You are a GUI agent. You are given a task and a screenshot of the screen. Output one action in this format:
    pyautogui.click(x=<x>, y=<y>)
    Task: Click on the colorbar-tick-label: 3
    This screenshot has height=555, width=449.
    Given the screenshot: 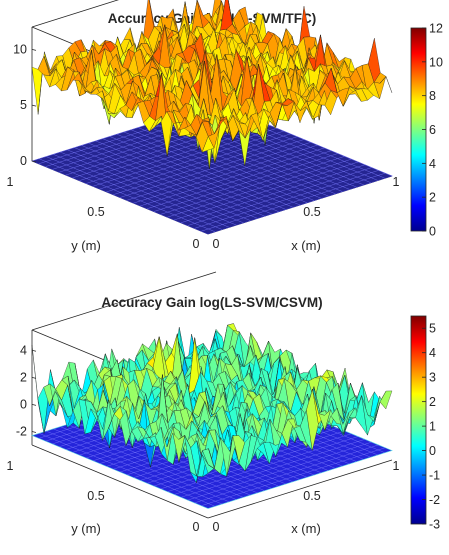 What is the action you would take?
    pyautogui.click(x=432, y=378)
    